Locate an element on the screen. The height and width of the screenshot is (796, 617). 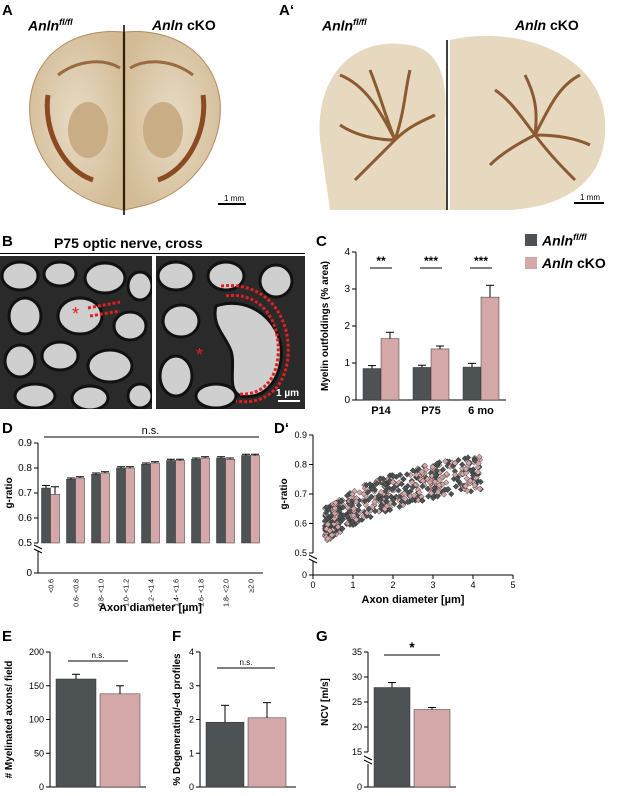
chart-f: 0 1 2 3 4 % Degenerating/-ed profiles n.s. is located at coordinates (234, 719).